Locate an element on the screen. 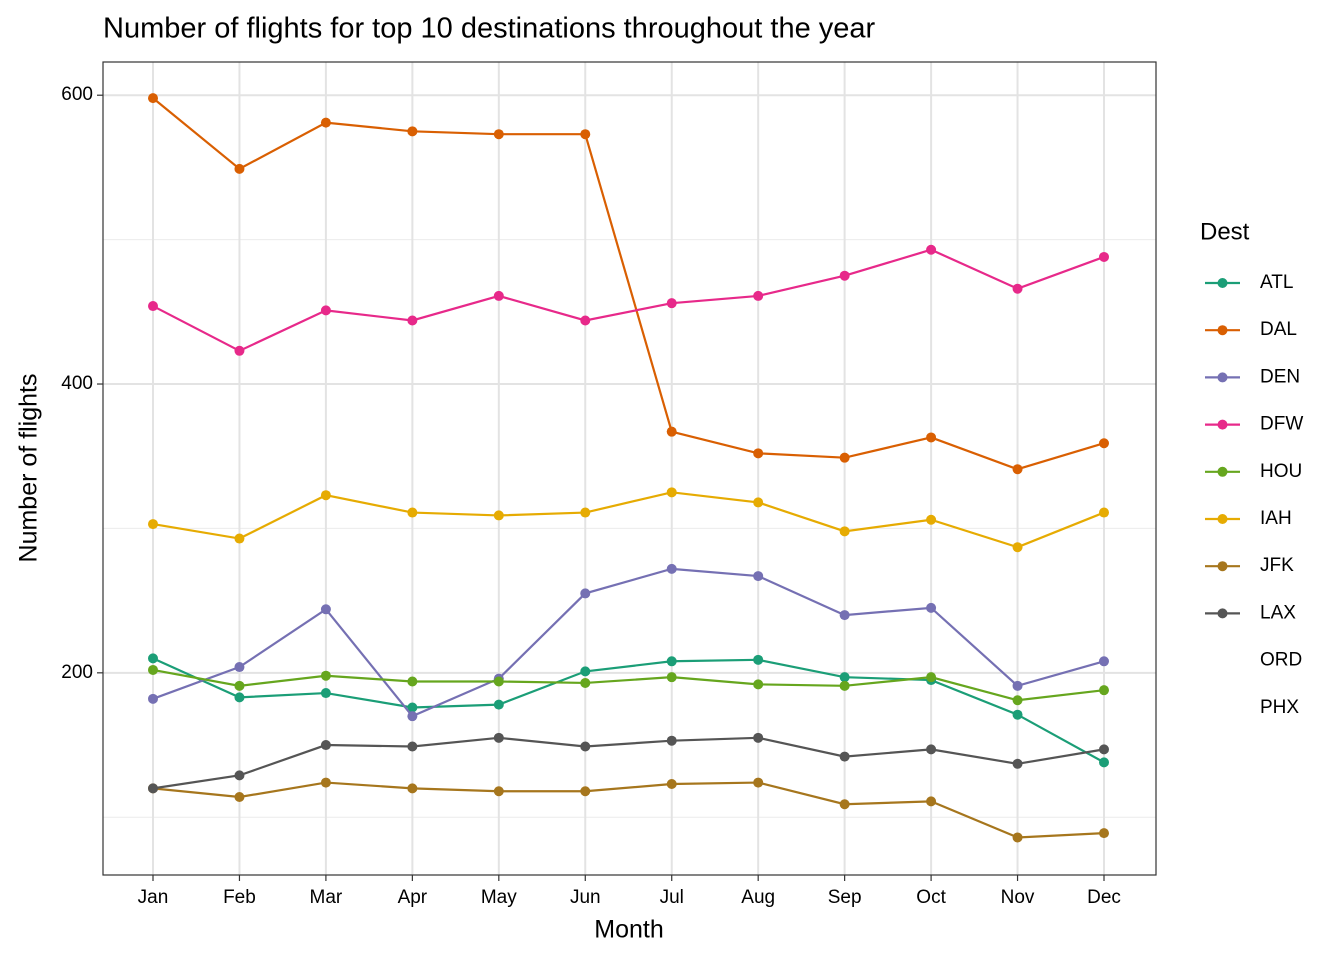  x-tick-label: Apr is located at coordinates (413, 897).